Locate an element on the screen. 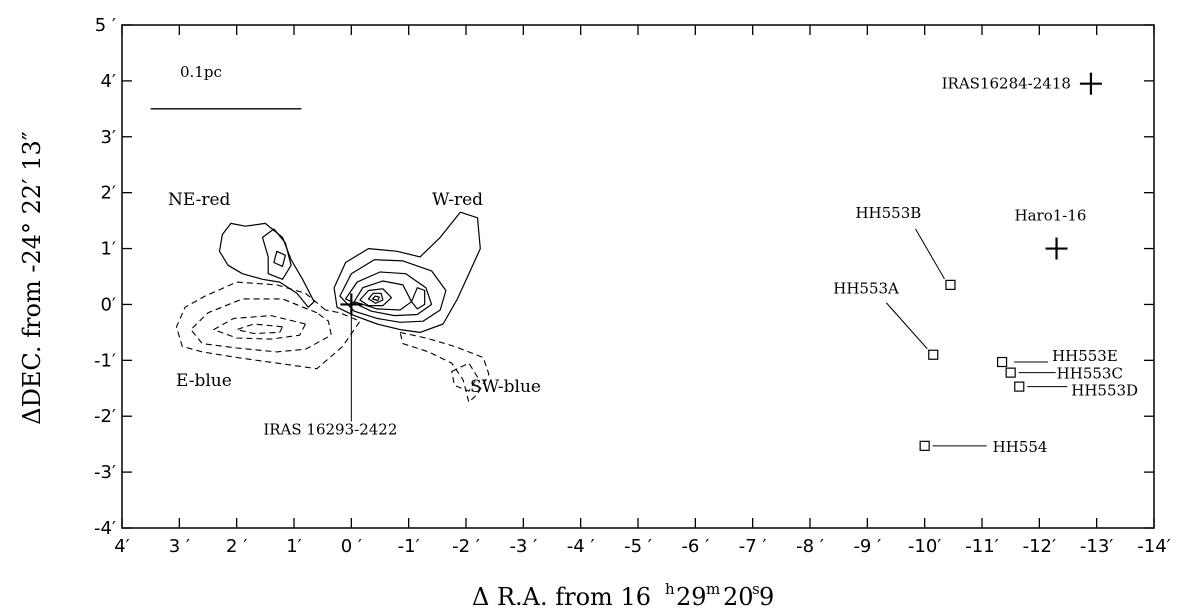  y-tick-label: -1′ is located at coordinates (105, 360).